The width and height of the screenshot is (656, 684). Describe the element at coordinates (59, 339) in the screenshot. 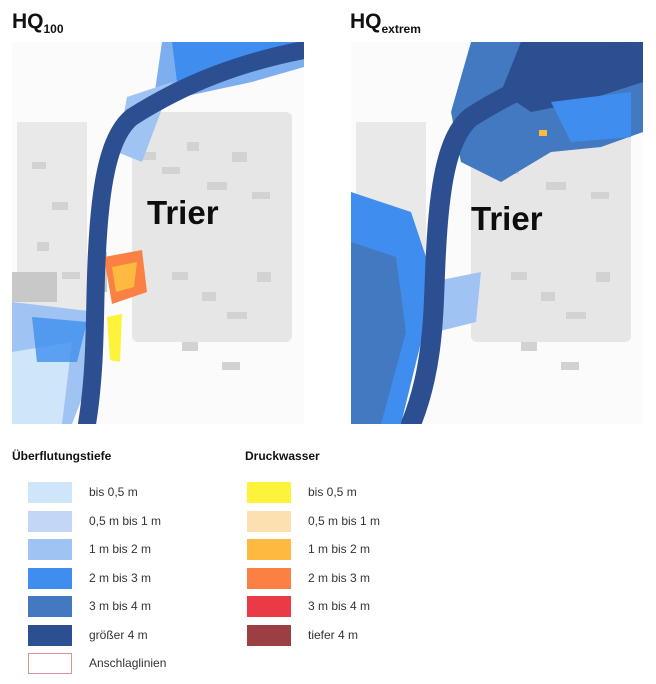

I see `flood-area-southwest-deep` at that location.